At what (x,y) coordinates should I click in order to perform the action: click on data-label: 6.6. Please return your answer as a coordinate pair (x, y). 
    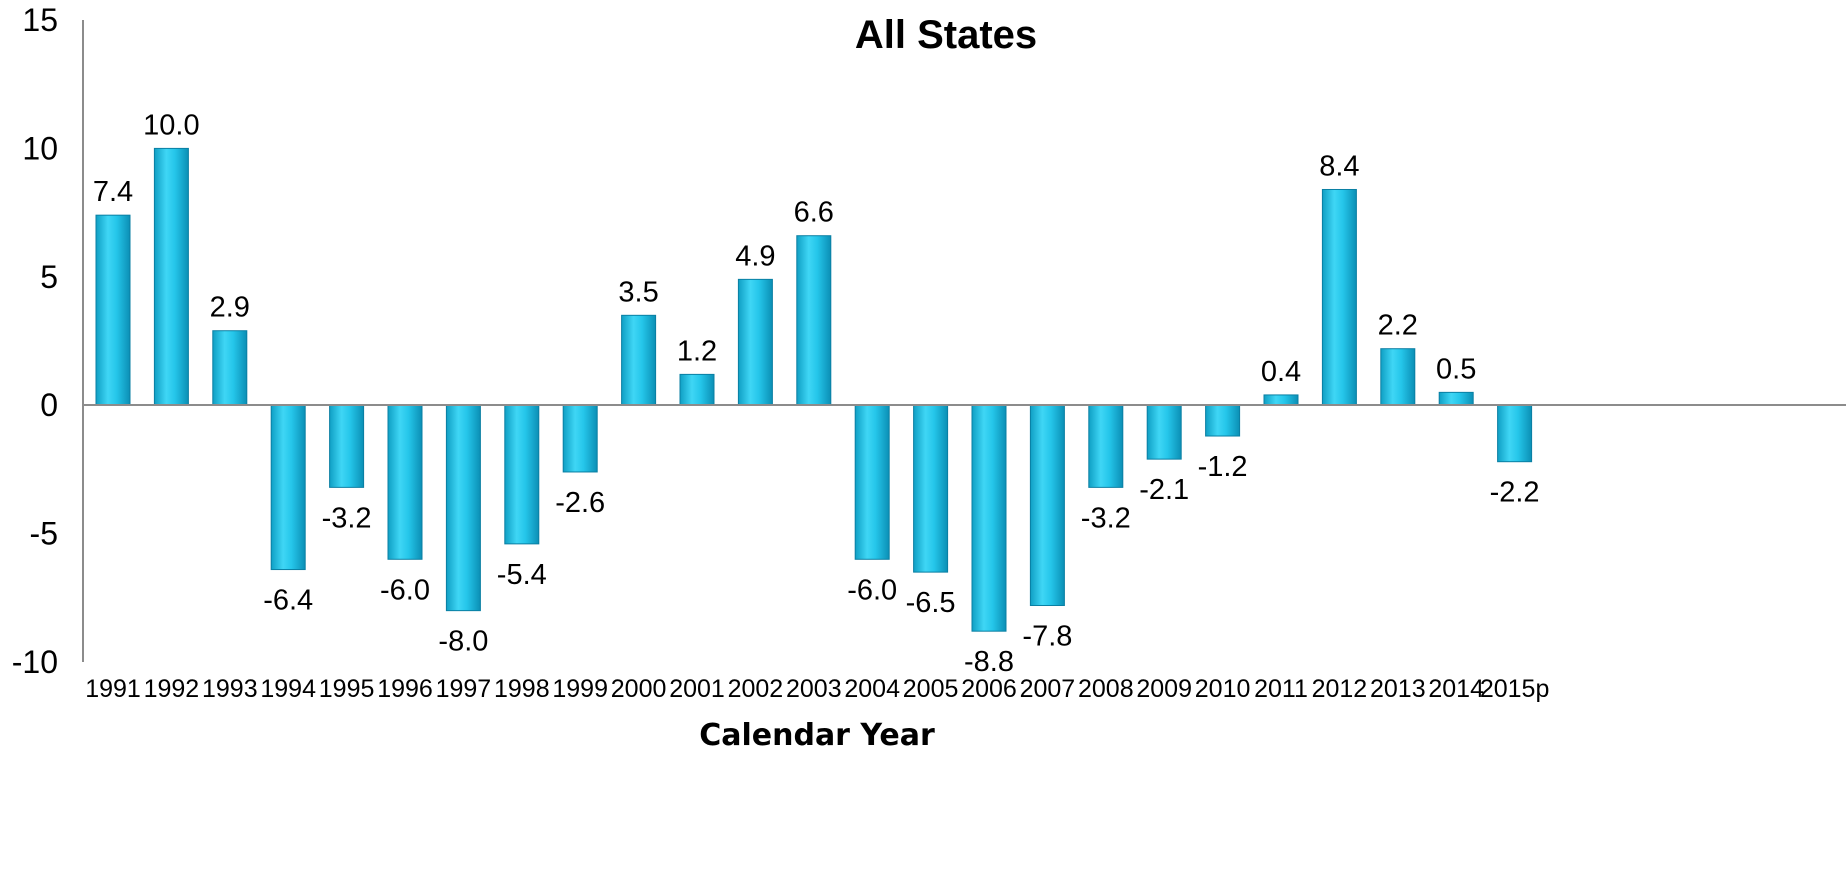
    Looking at the image, I should click on (814, 213).